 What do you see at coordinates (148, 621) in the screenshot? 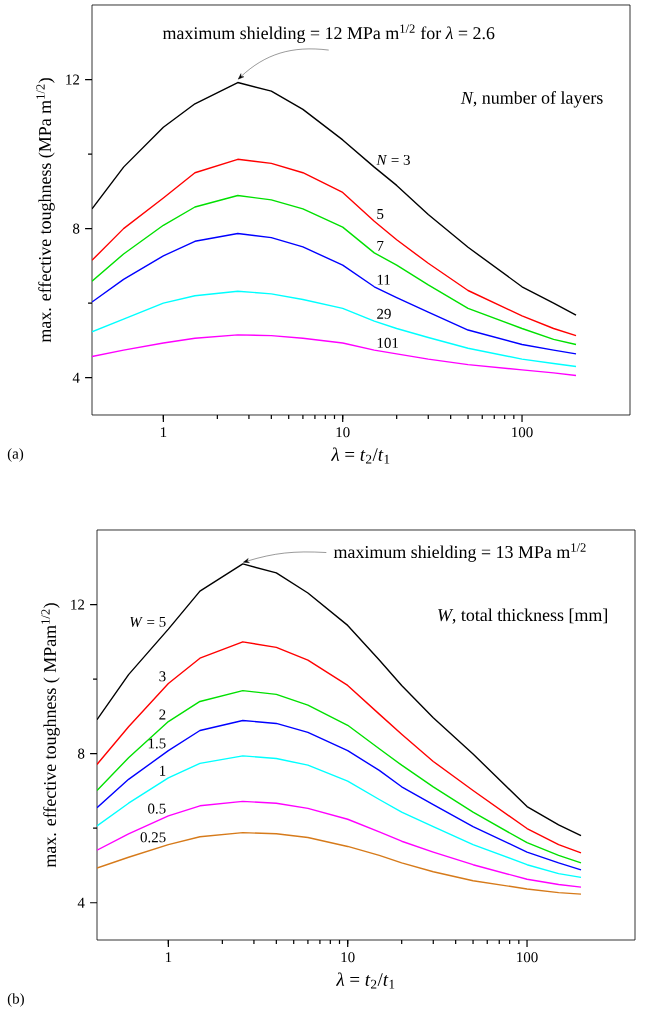
I see `series-label: W = 5` at bounding box center [148, 621].